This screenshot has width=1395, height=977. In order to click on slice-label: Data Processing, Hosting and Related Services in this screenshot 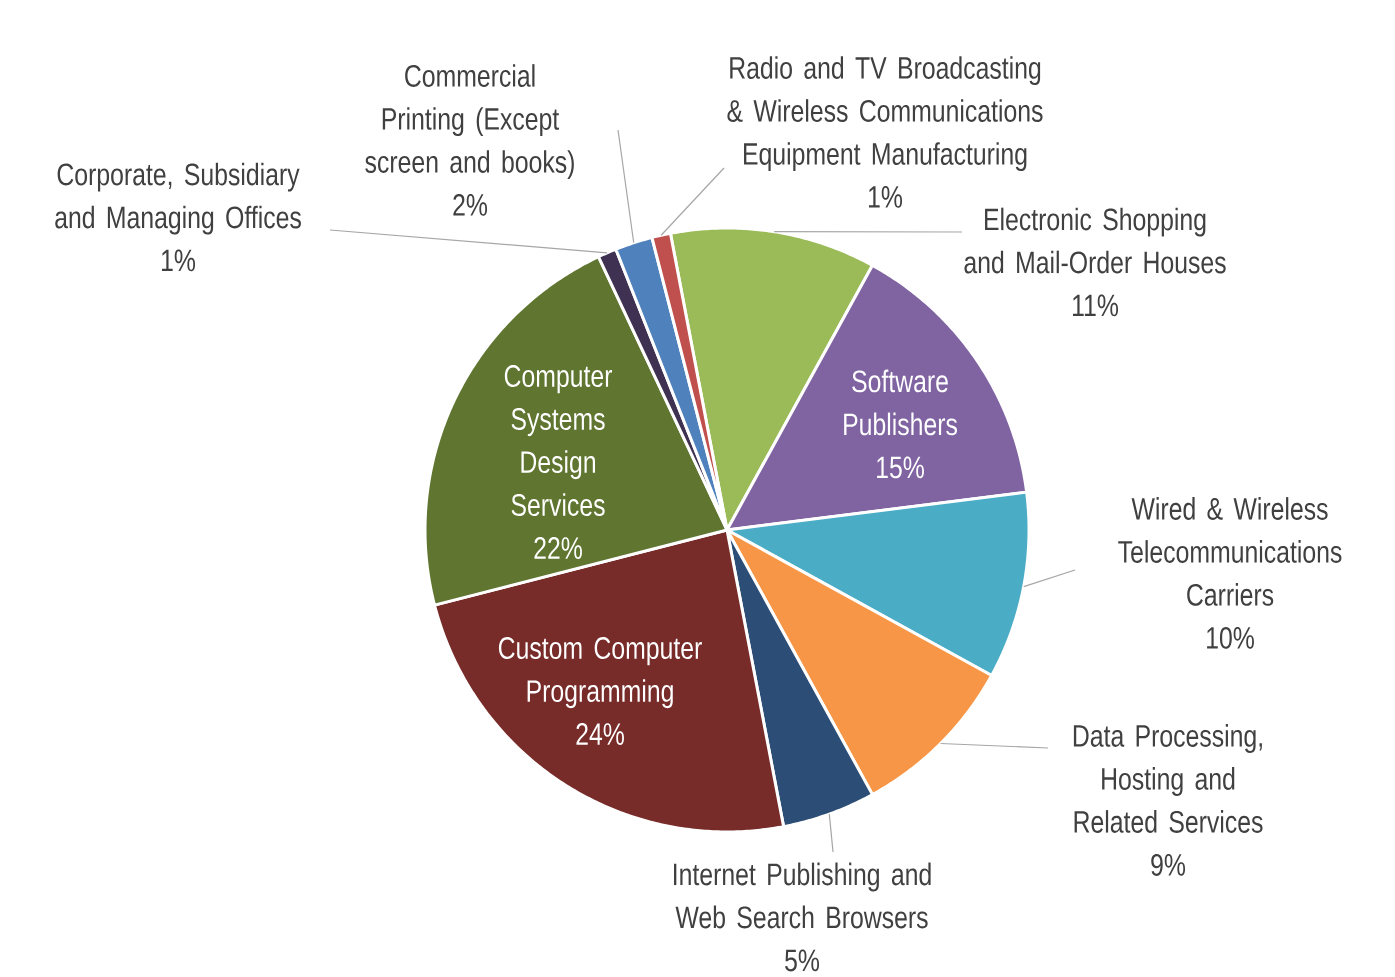, I will do `click(1168, 778)`.